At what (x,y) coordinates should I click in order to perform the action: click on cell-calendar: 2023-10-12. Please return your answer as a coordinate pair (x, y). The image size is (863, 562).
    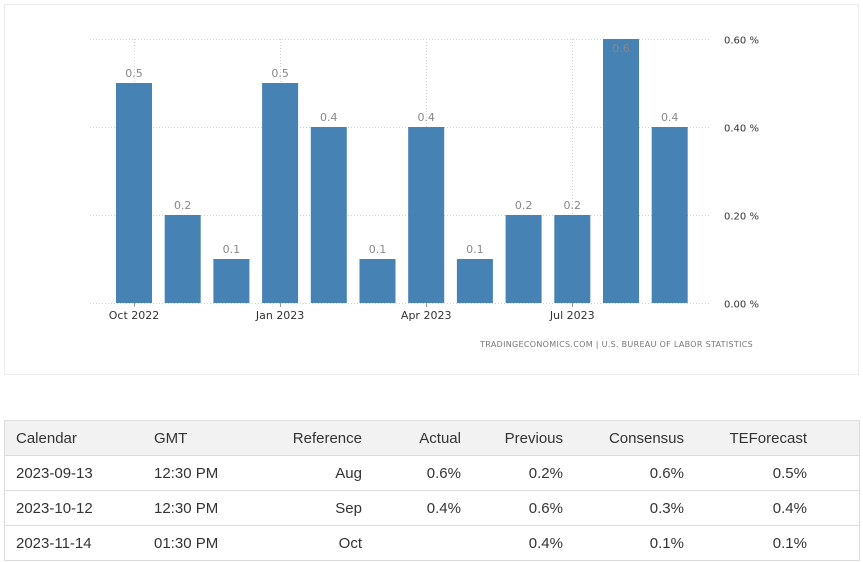
    Looking at the image, I should click on (74, 508).